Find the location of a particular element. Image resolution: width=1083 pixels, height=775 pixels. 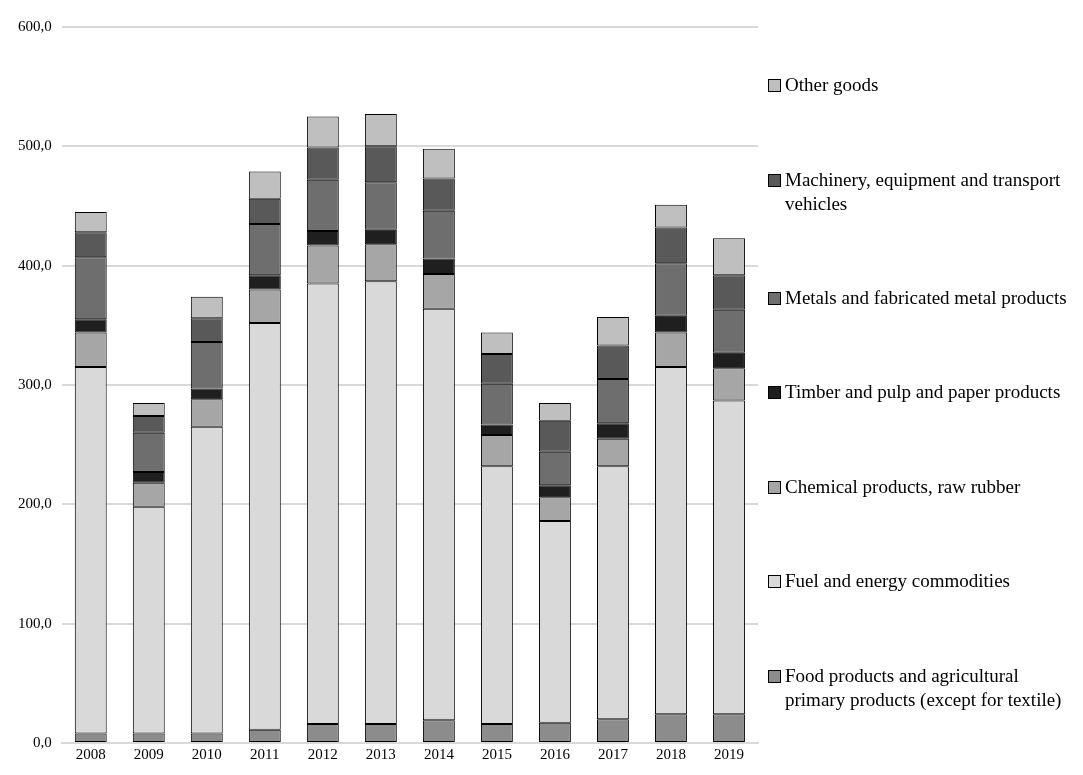

x-tick-label: 2013 is located at coordinates (380, 753).